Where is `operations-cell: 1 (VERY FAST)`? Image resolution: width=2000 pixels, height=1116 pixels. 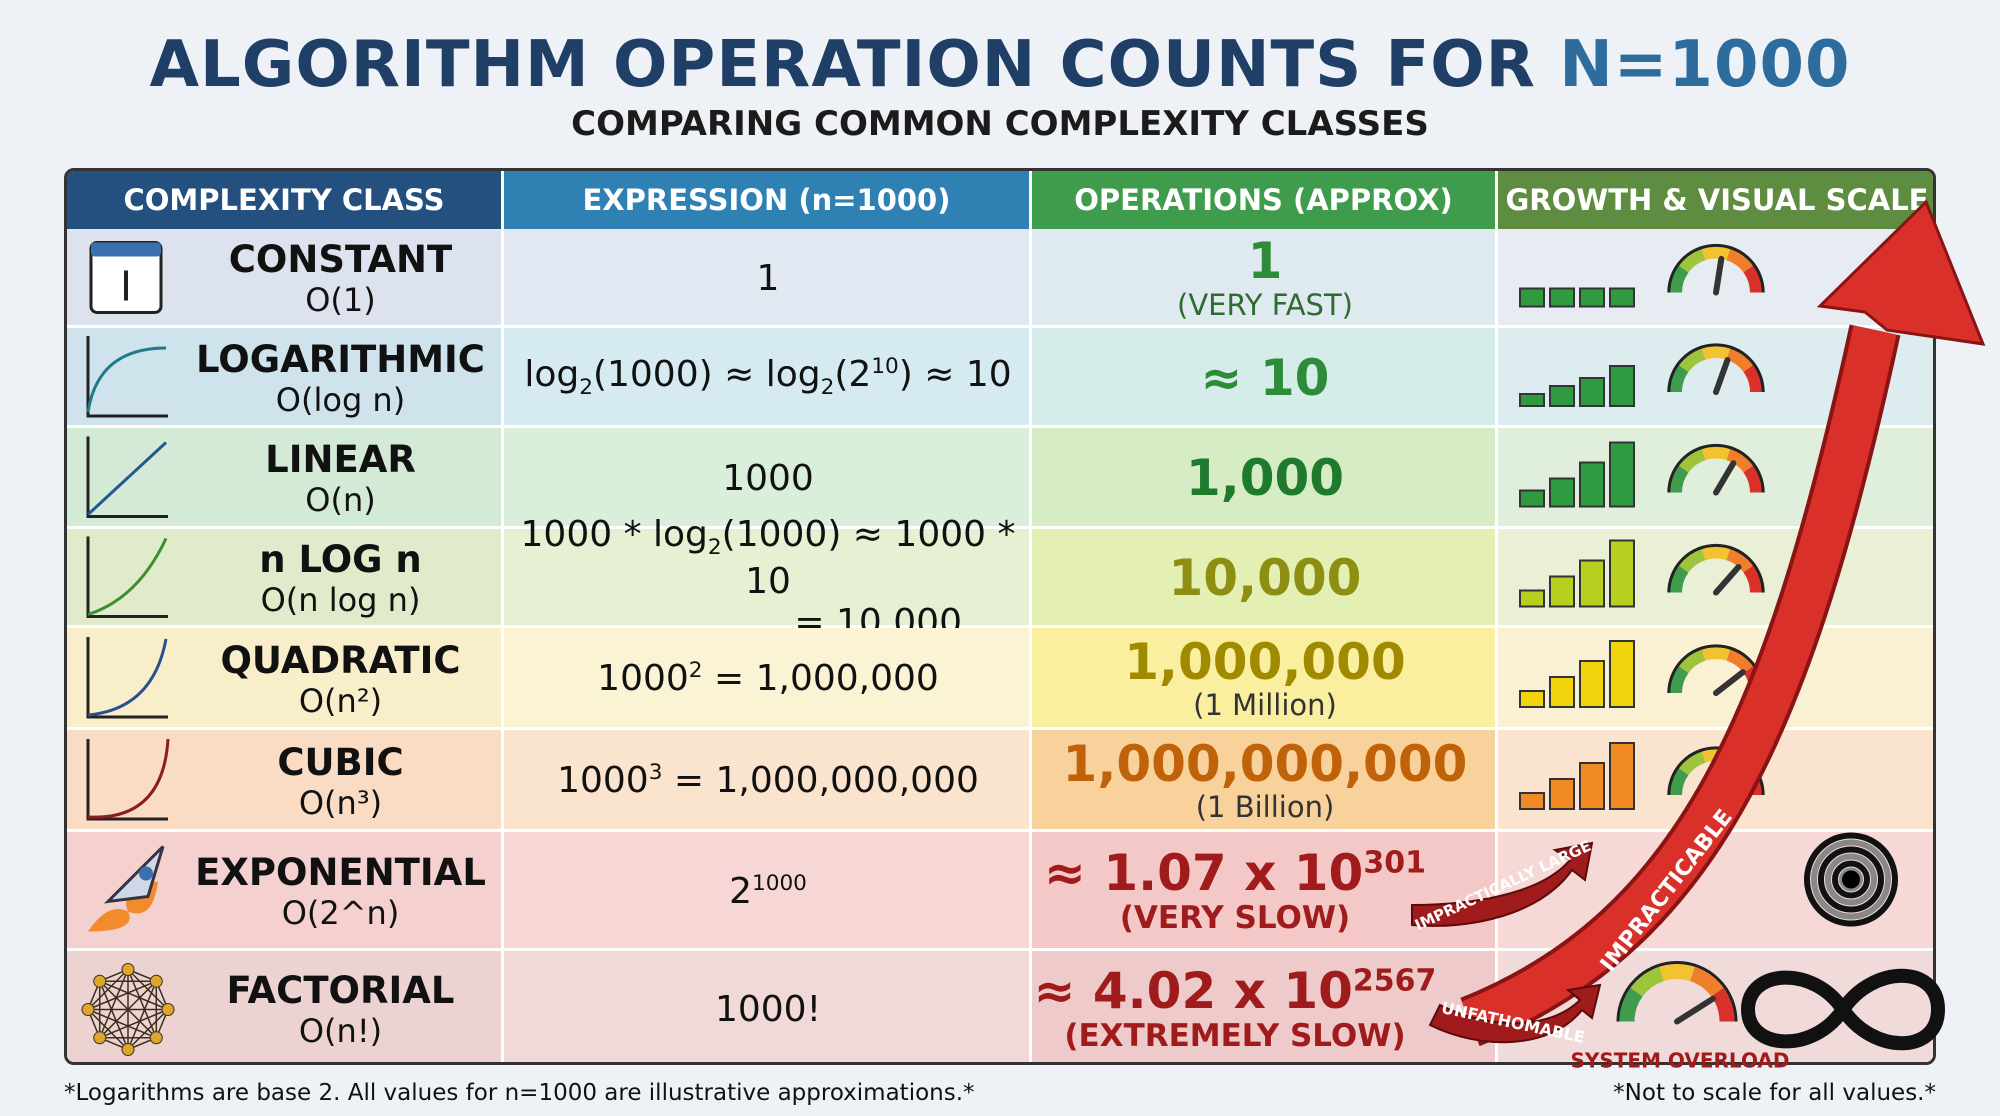
operations-cell: 1 (VERY FAST) is located at coordinates (1265, 278).